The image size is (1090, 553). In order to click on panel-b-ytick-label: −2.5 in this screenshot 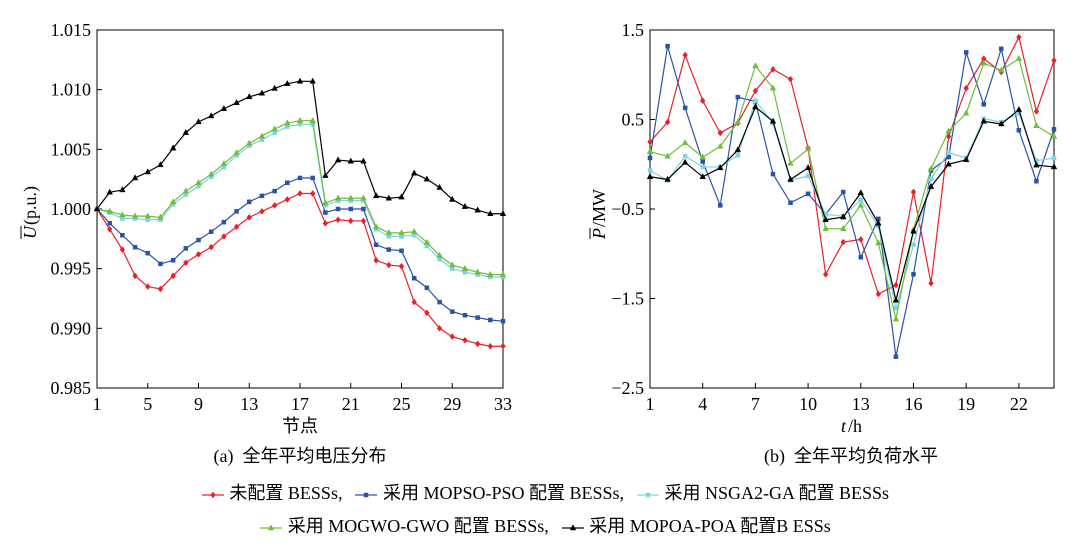, I will do `click(627, 388)`.